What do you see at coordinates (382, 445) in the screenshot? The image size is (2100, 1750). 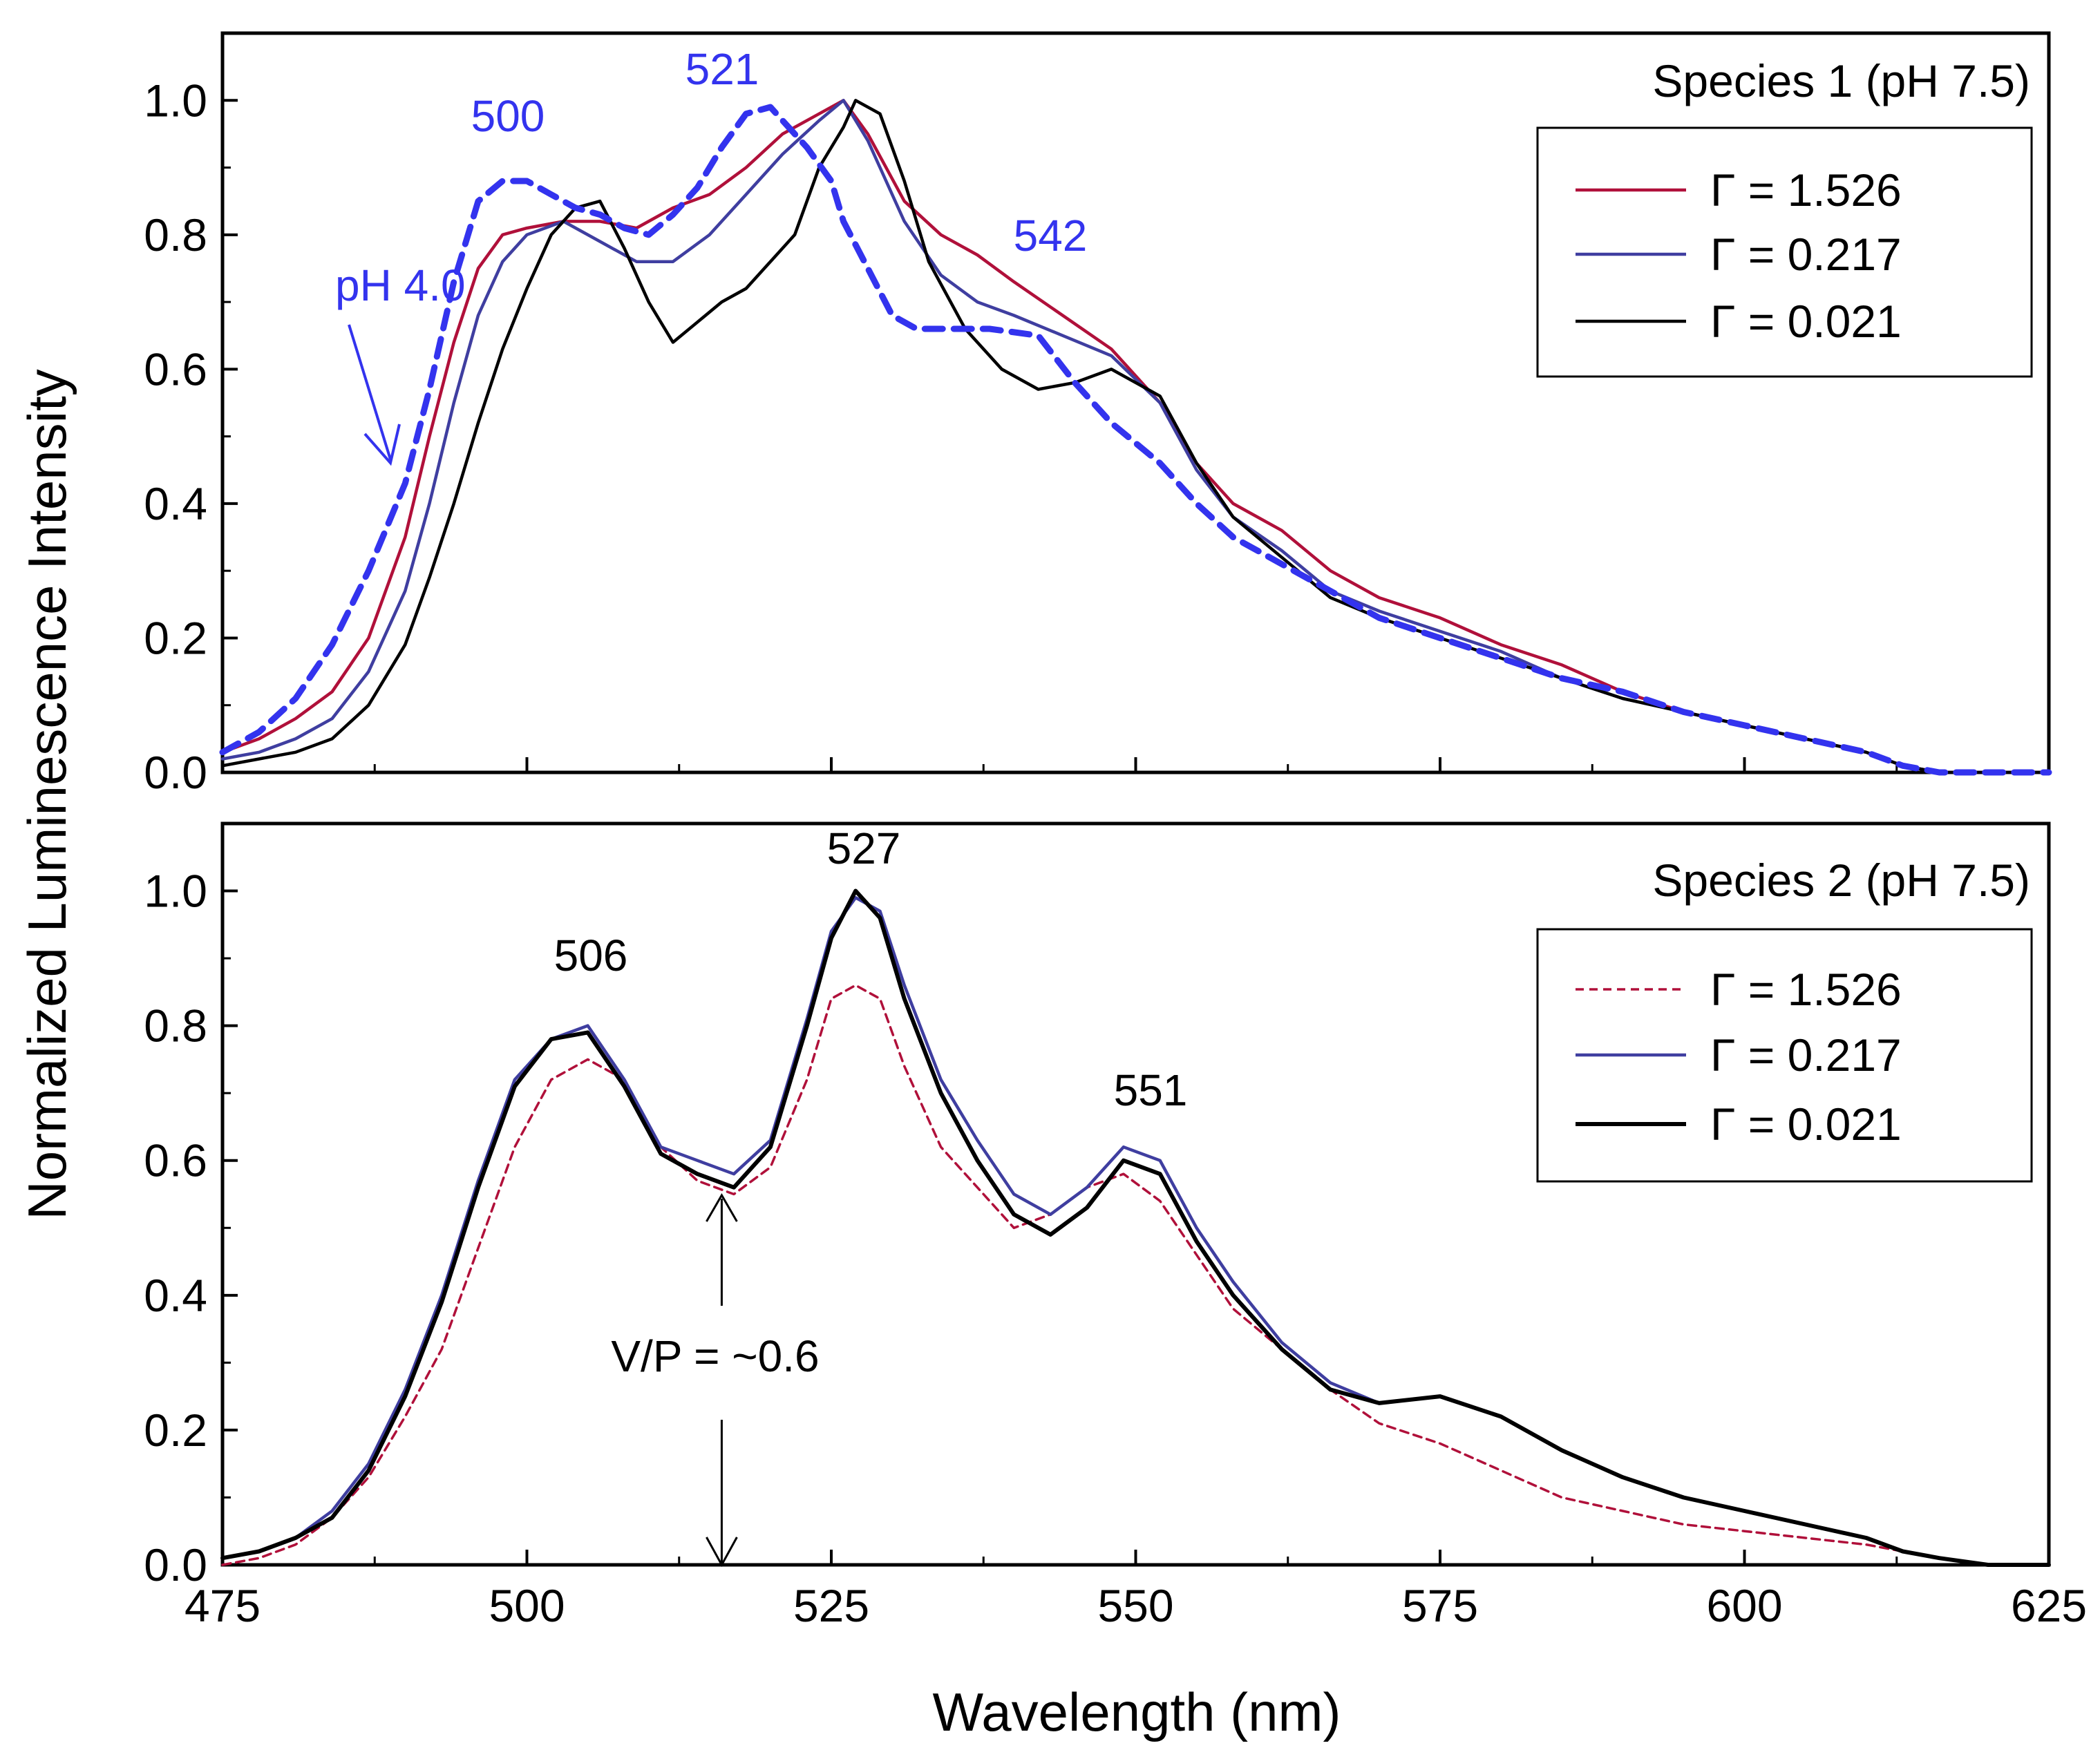 I see `ph-arrow-head` at bounding box center [382, 445].